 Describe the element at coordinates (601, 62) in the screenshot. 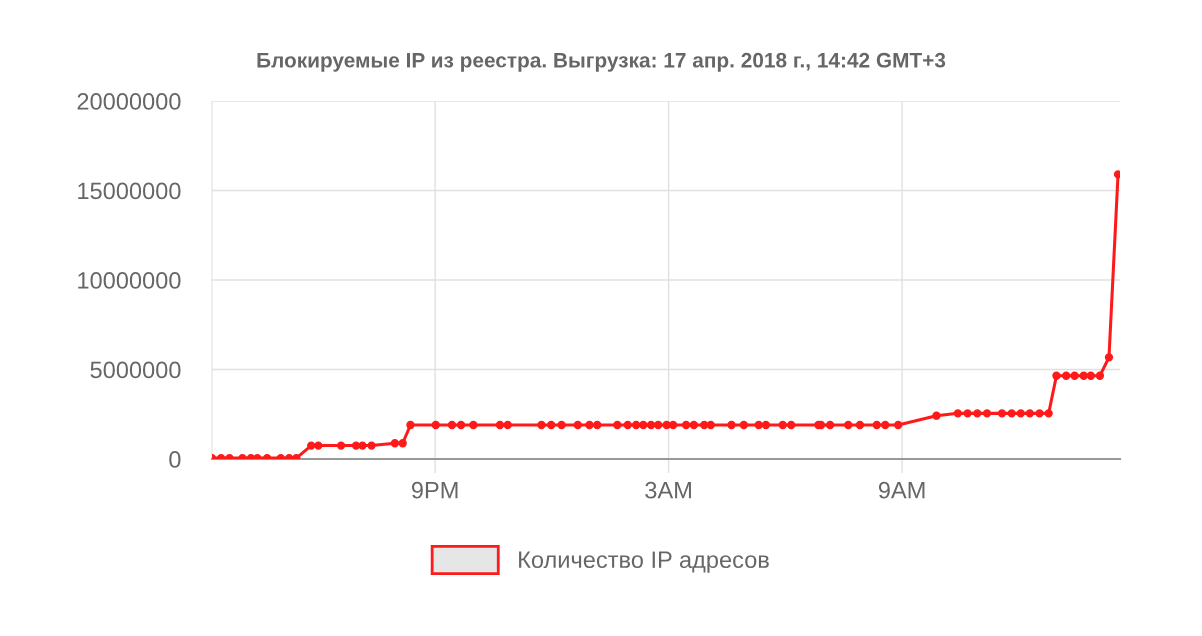

I see `chart-title: Блокируемые IP из реестра. Выгрузка: 17 апр. 2018 г., 14:42 GMT+3` at that location.